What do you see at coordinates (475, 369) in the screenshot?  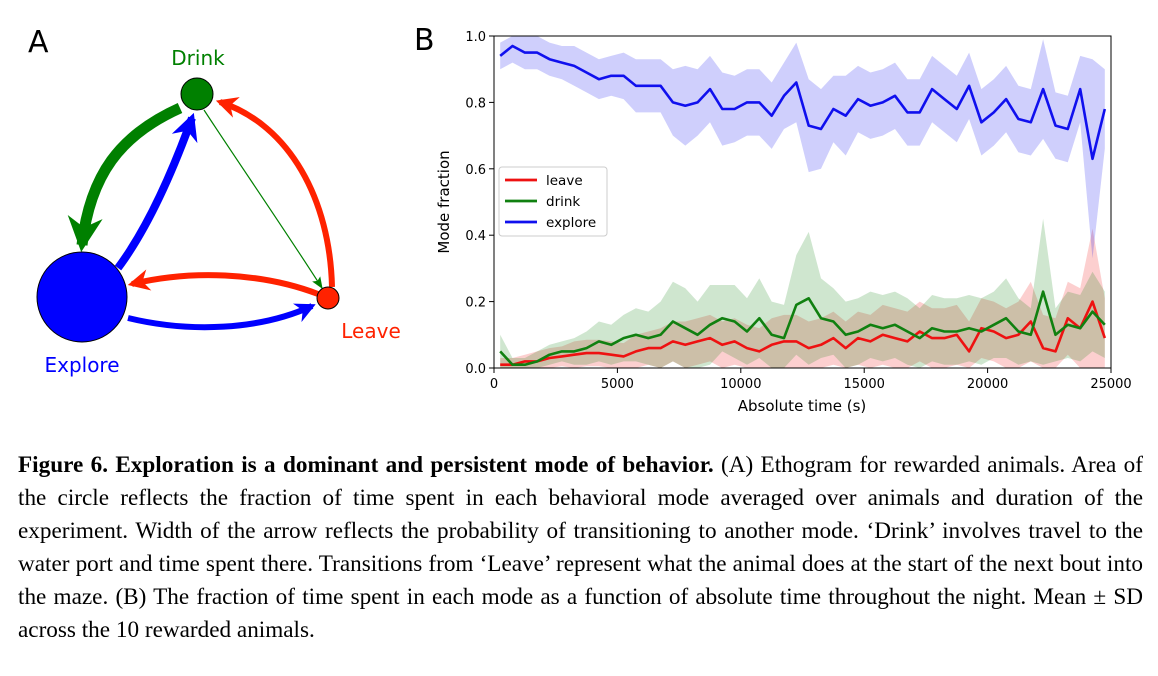 I see `y-tick-label: 0.0` at bounding box center [475, 369].